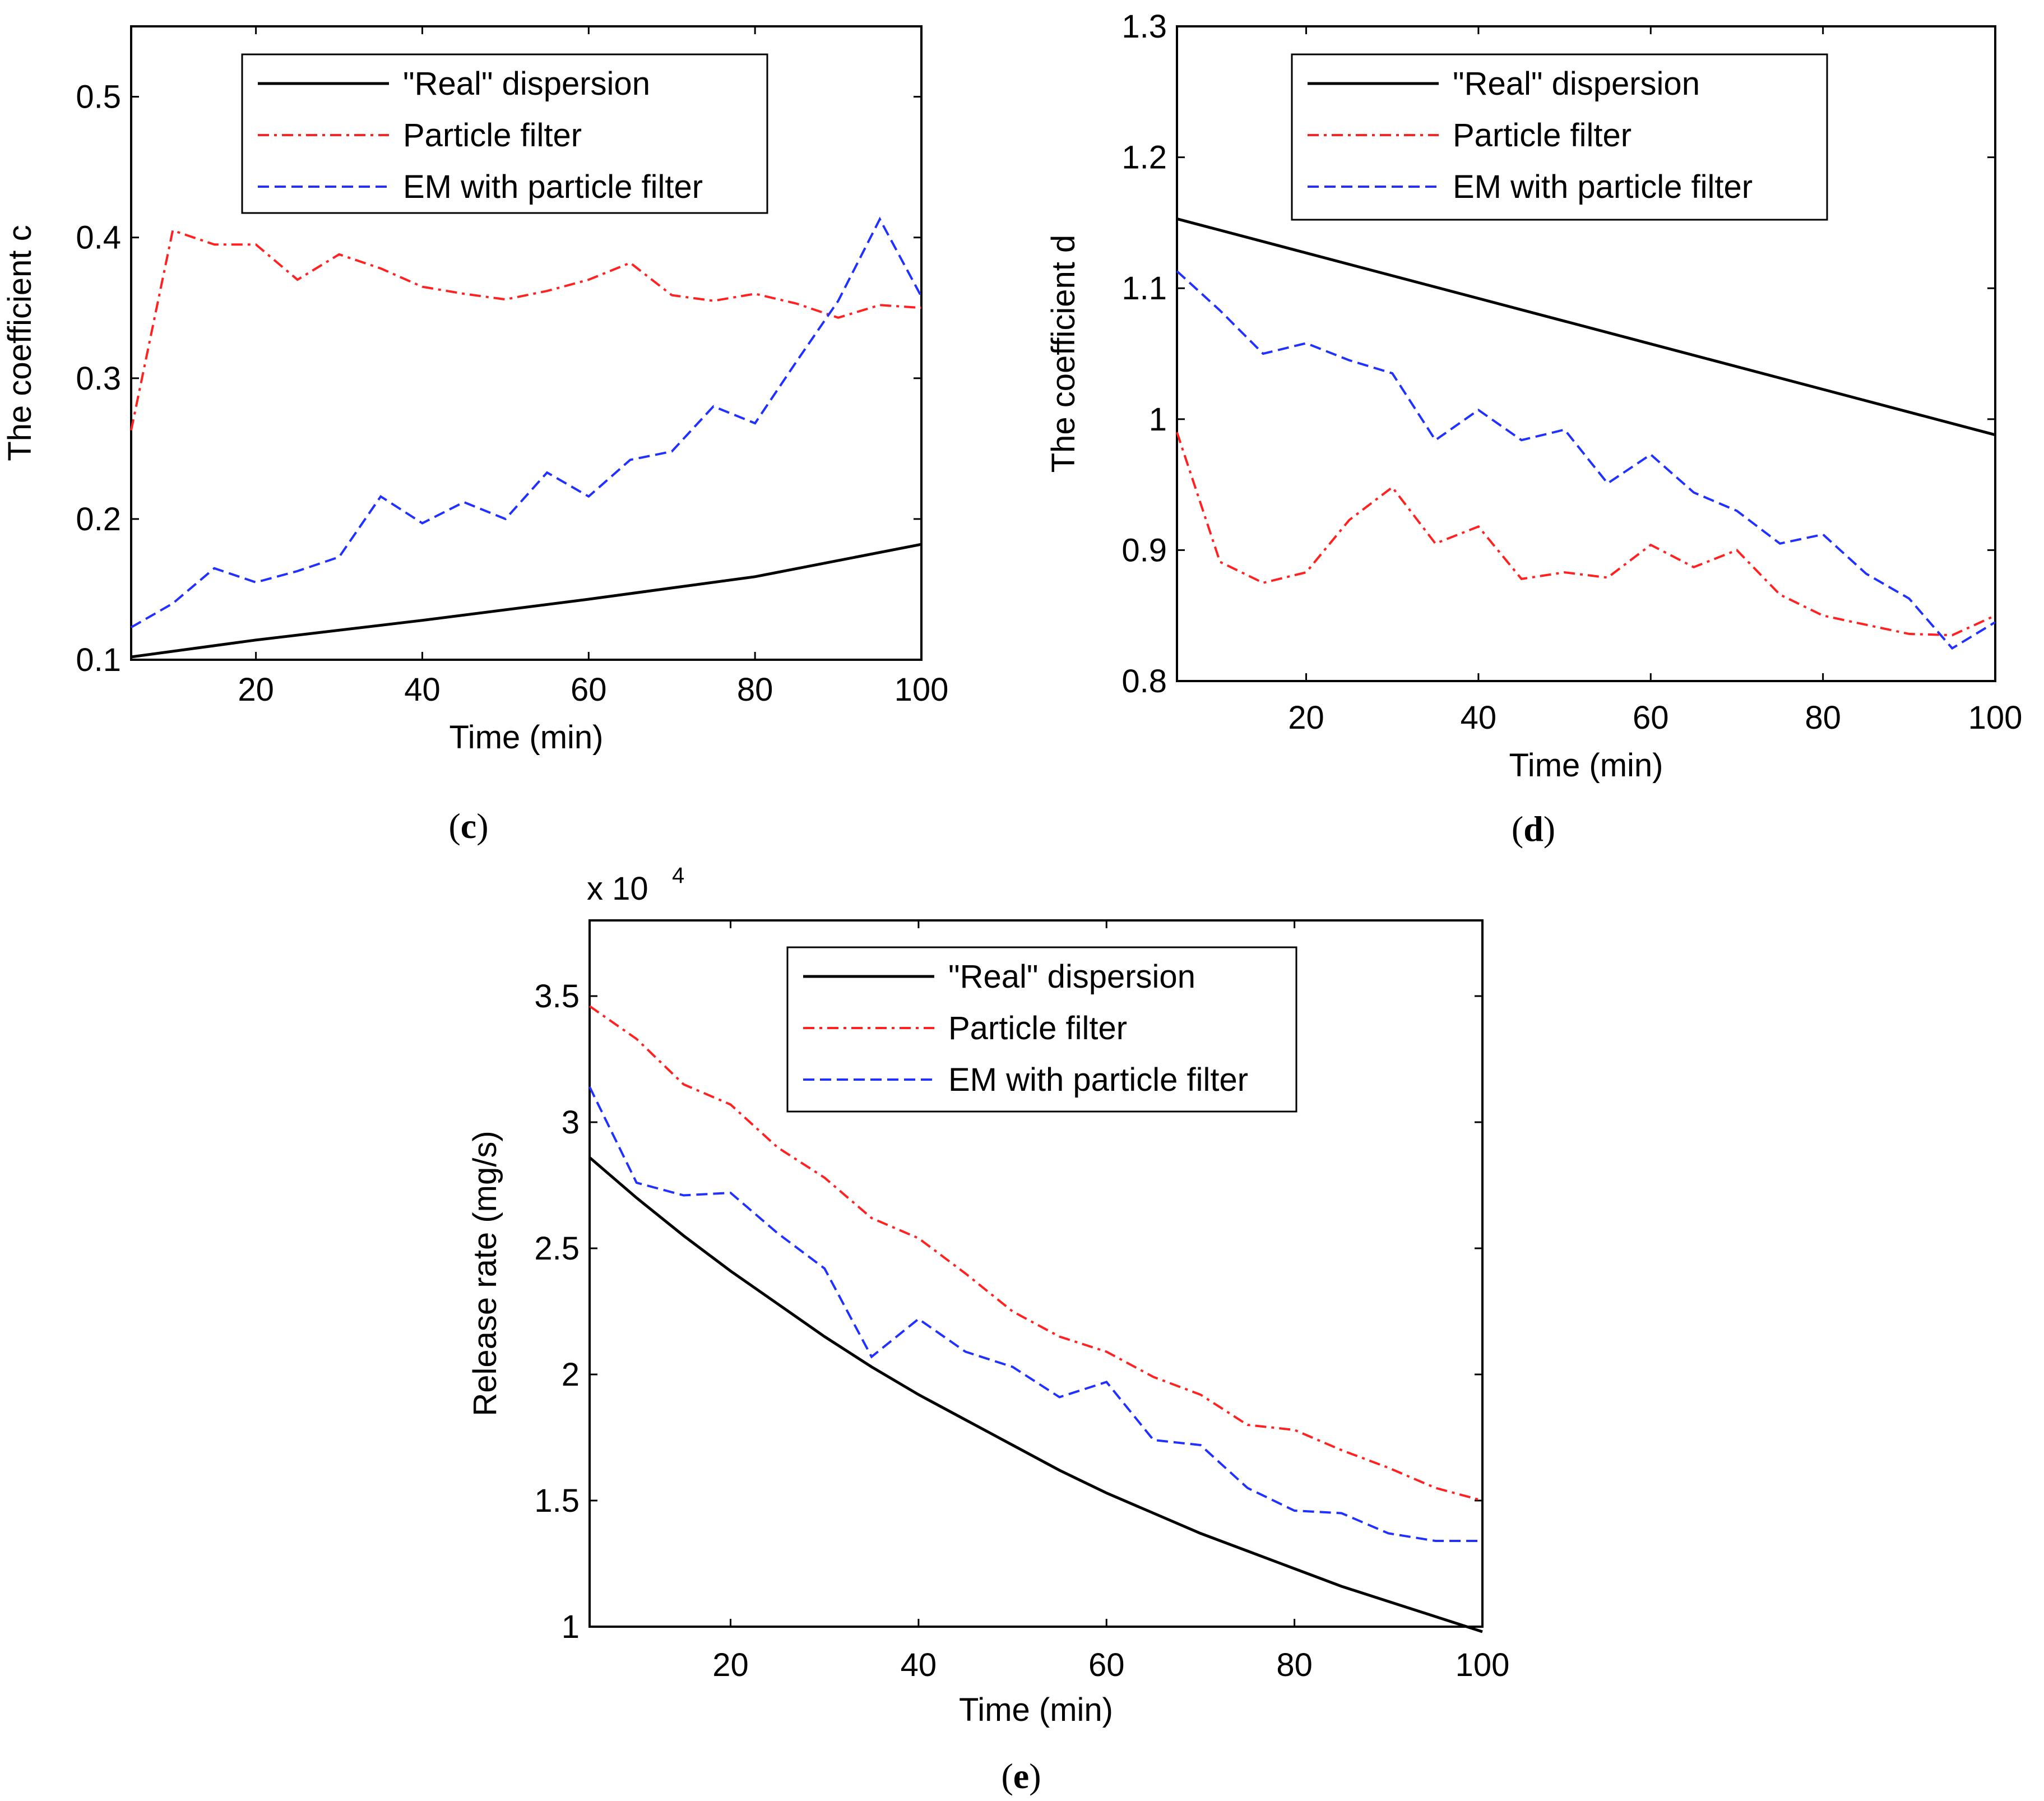 This screenshot has height=1801, width=2044. I want to click on y-tick-label: 1.1, so click(1144, 288).